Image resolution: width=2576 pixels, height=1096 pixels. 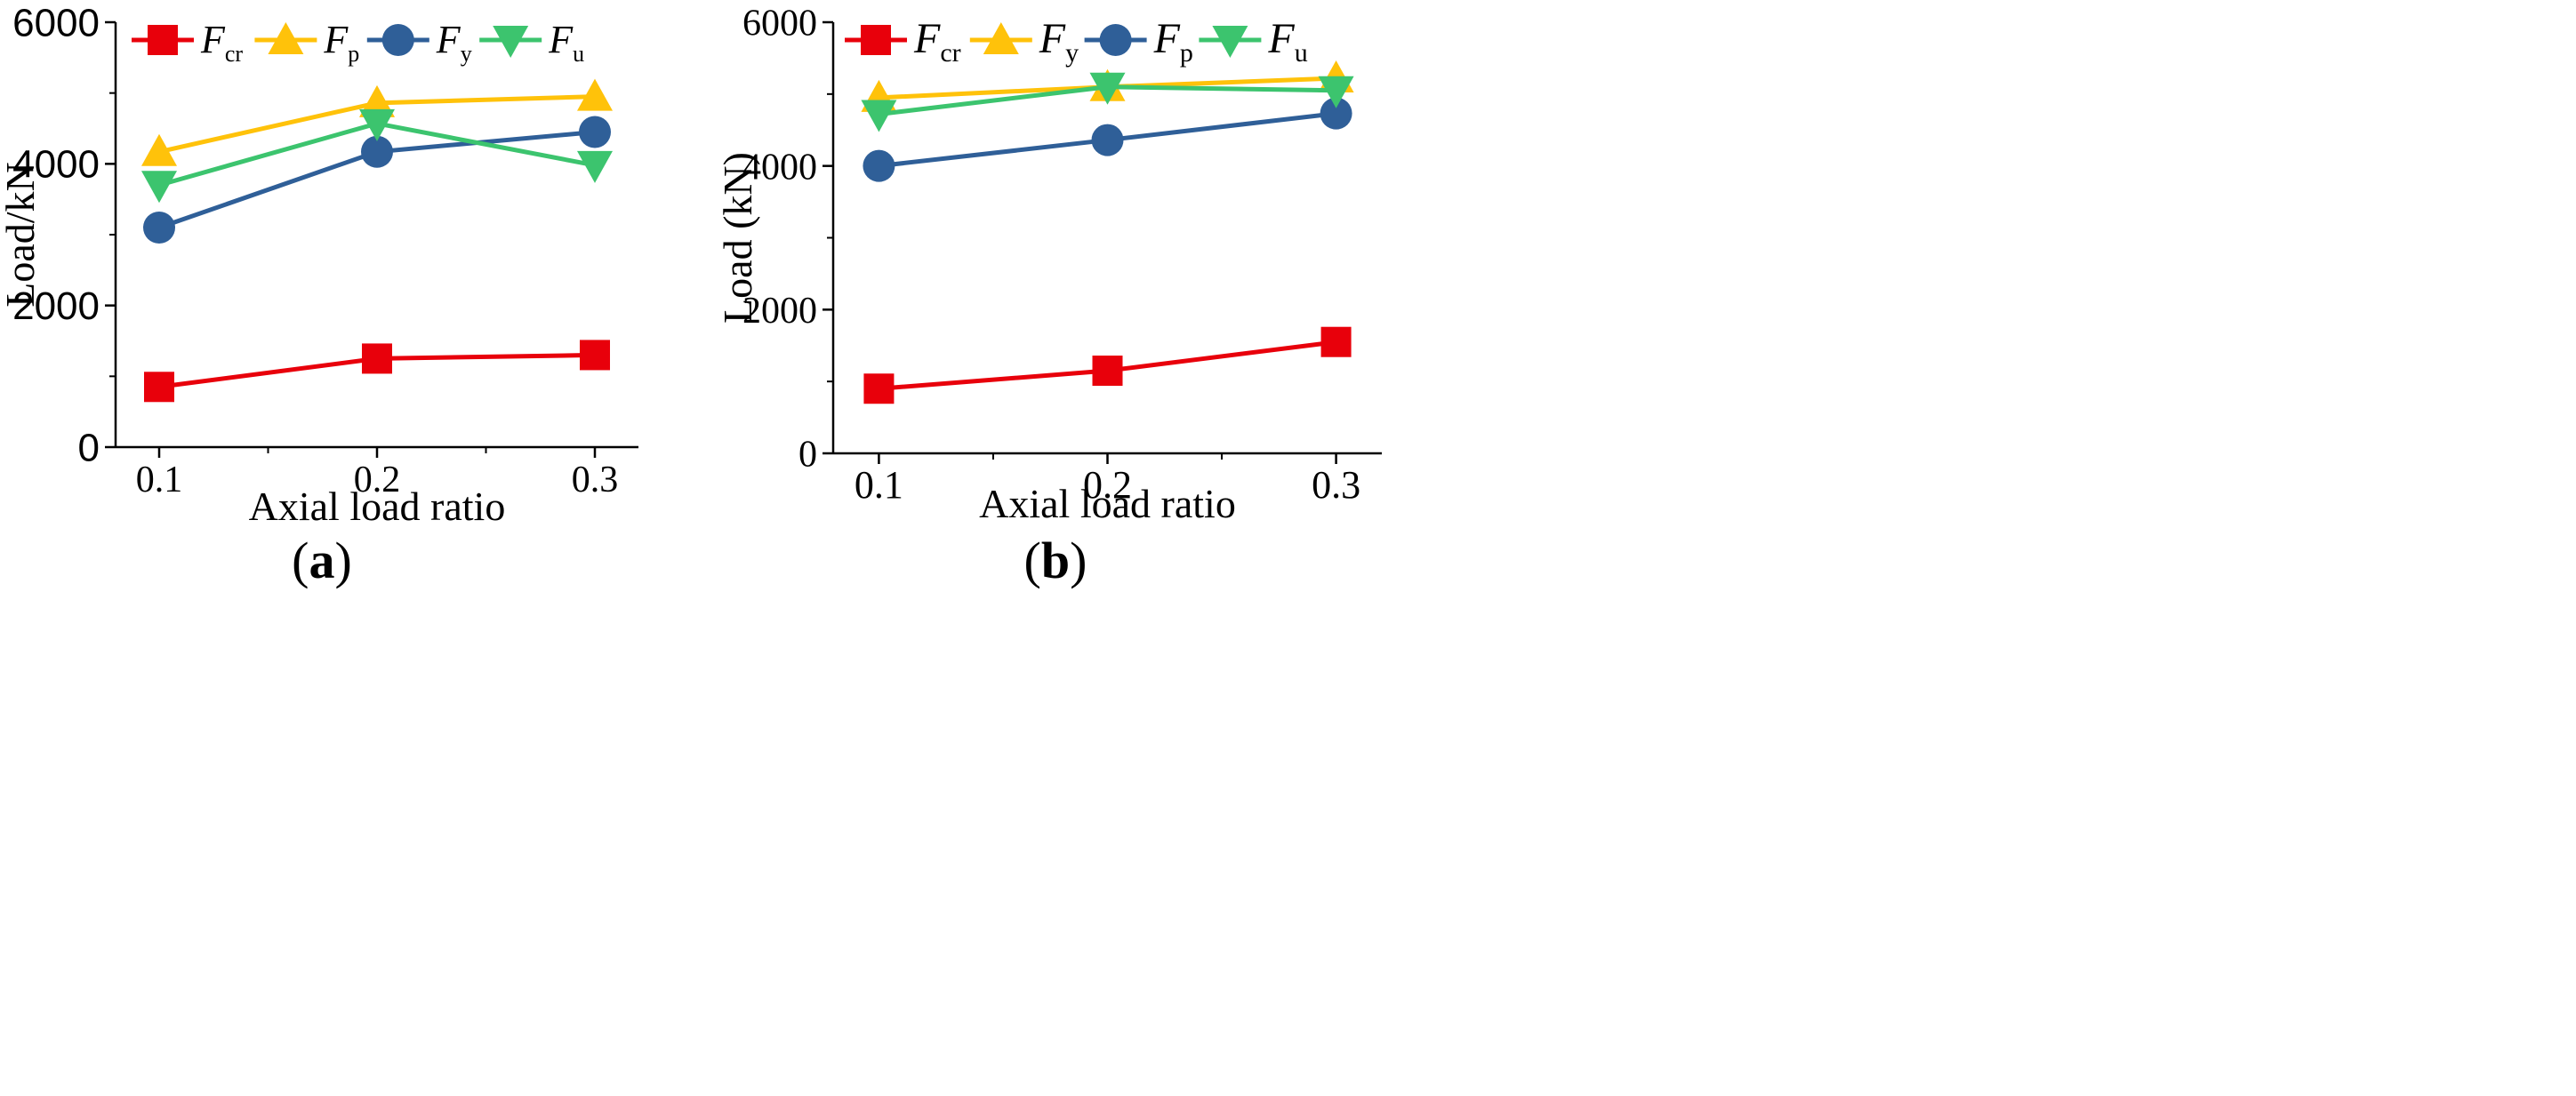 I want to click on panel-a-axes: 0 2000 4000 6000 0.1 0.2 0.3, so click(x=325, y=250).